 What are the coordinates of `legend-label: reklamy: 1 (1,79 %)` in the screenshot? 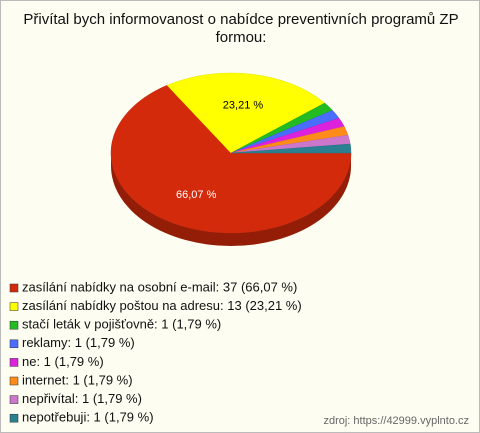 It's located at (78, 342).